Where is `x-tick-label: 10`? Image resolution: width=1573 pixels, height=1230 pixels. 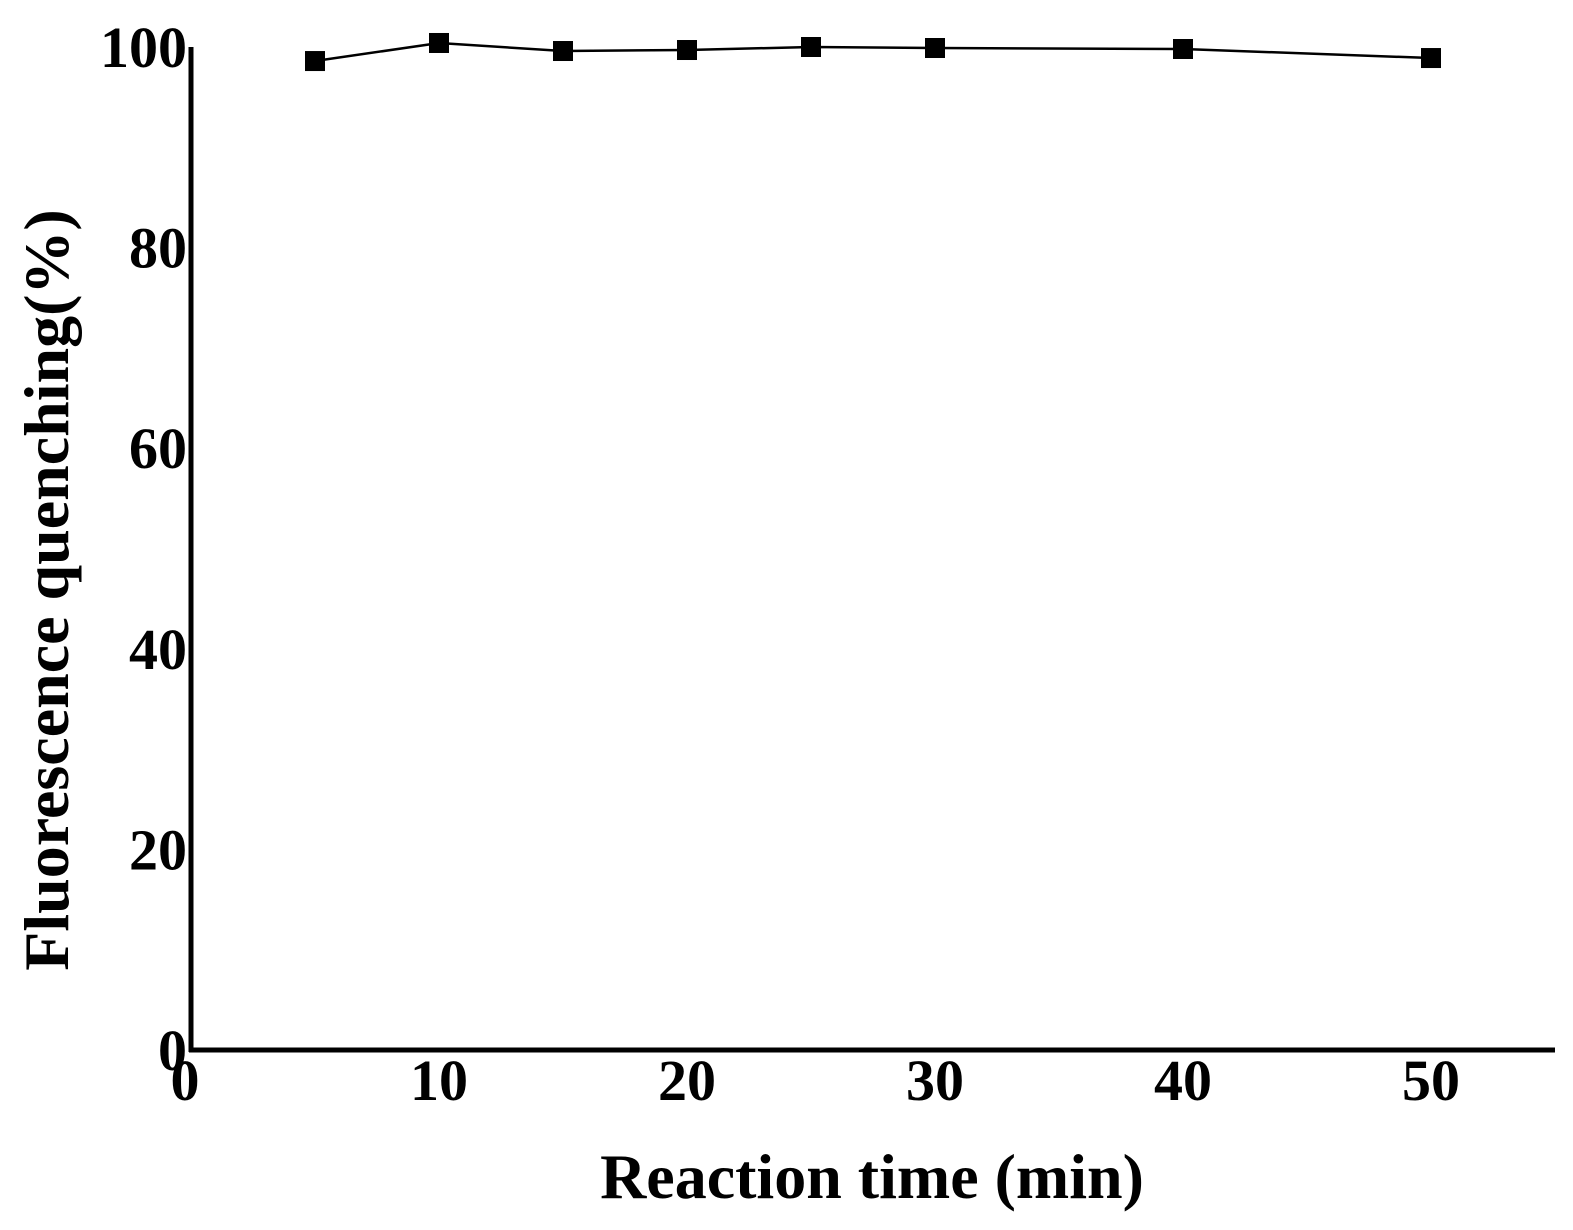 x-tick-label: 10 is located at coordinates (439, 1080).